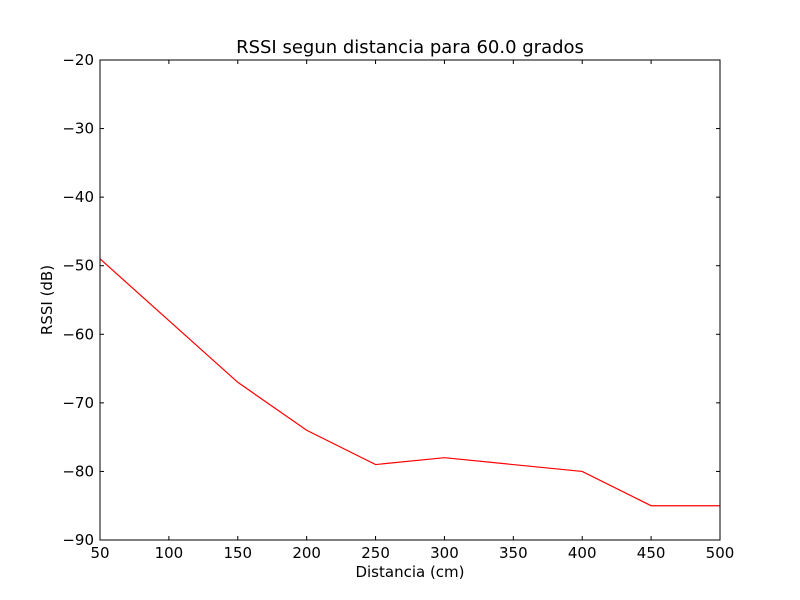 This screenshot has width=800, height=600. I want to click on x-tick-label: 150, so click(237, 553).